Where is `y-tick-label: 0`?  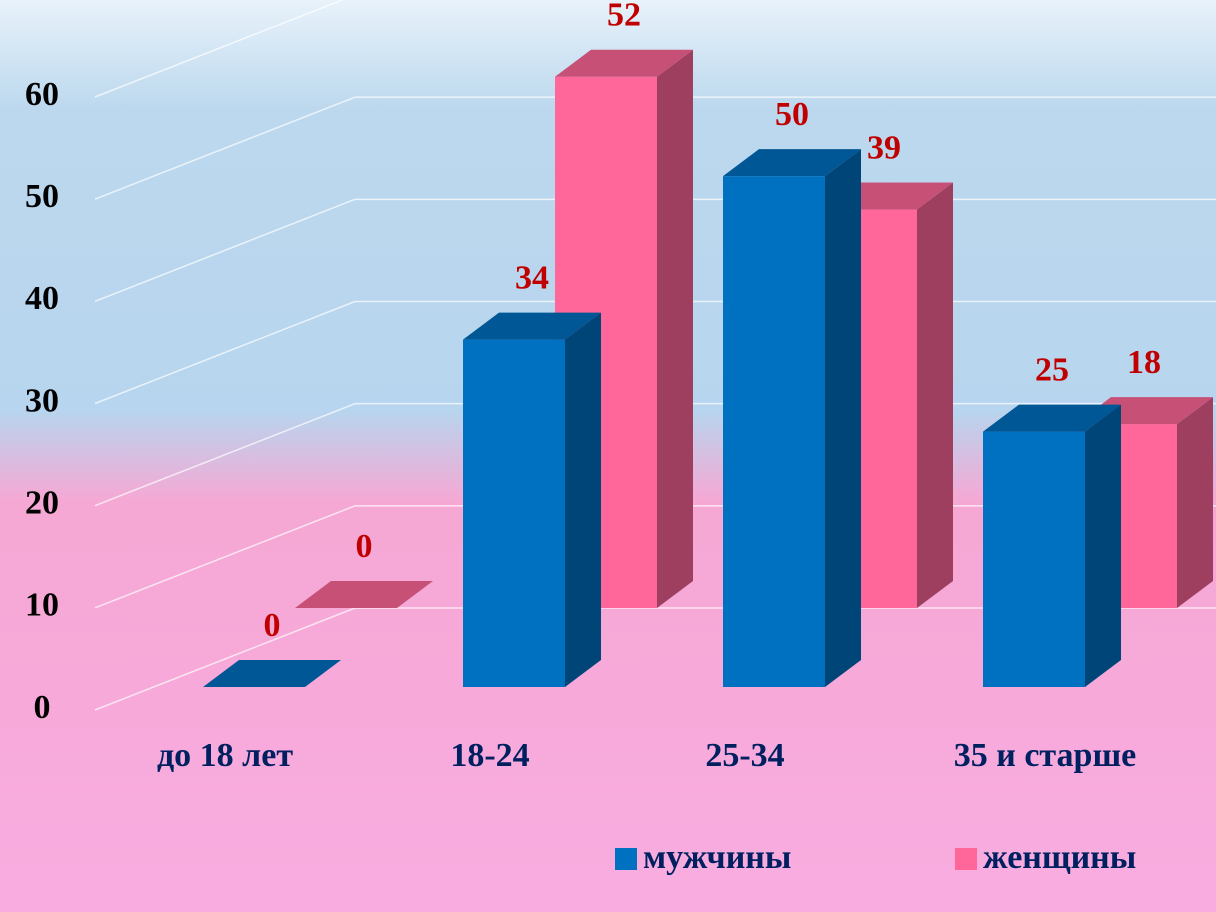 y-tick-label: 0 is located at coordinates (42, 707).